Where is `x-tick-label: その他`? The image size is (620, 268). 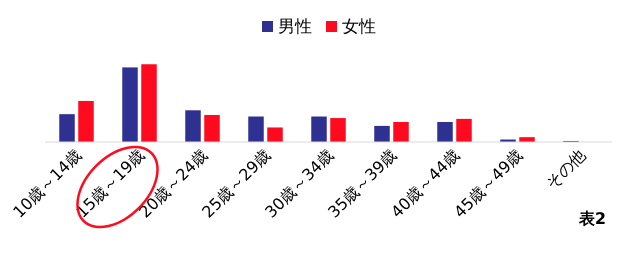 x-tick-label: その他 is located at coordinates (566, 169).